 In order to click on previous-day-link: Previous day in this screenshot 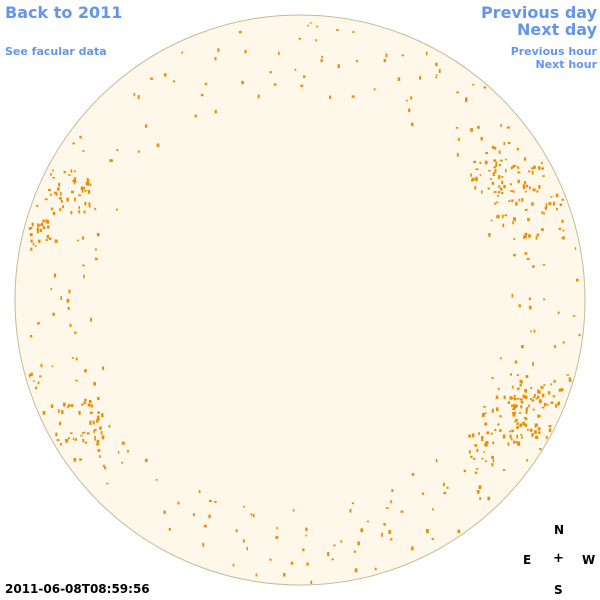, I will do `click(538, 12)`.